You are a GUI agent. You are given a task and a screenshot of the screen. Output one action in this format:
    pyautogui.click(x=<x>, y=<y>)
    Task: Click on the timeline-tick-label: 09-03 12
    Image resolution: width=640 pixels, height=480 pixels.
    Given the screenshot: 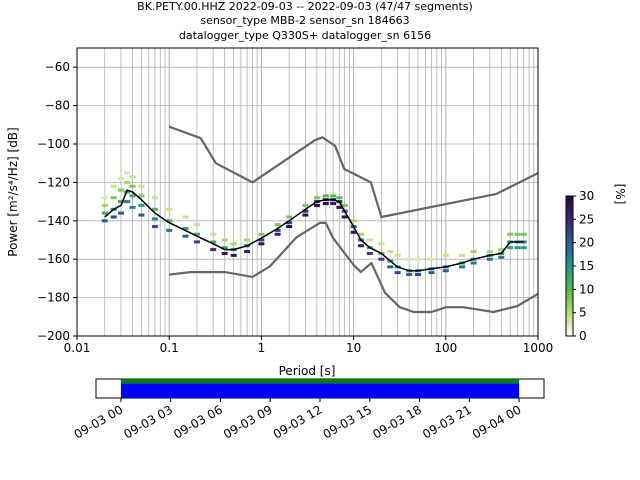 What is the action you would take?
    pyautogui.click(x=298, y=421)
    